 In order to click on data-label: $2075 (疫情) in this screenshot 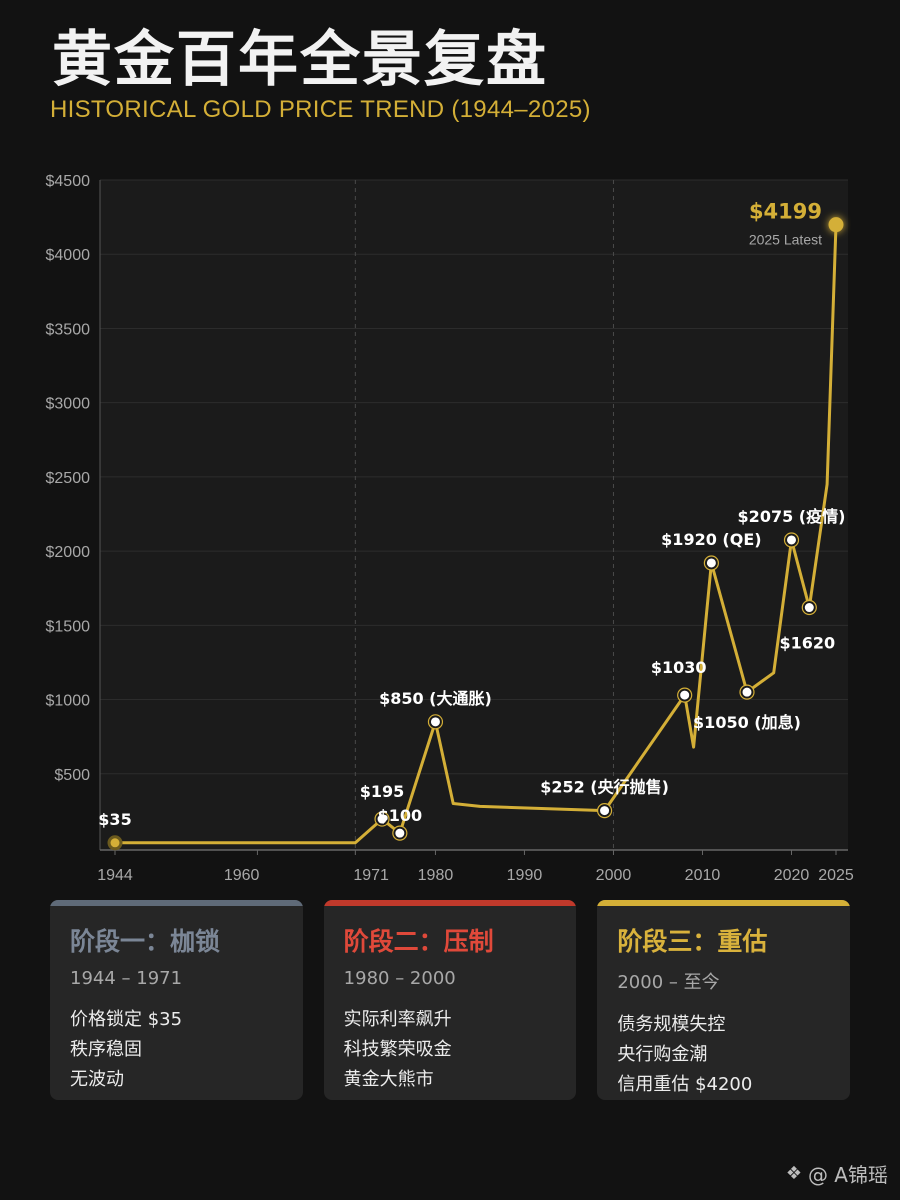, I will do `click(792, 516)`.